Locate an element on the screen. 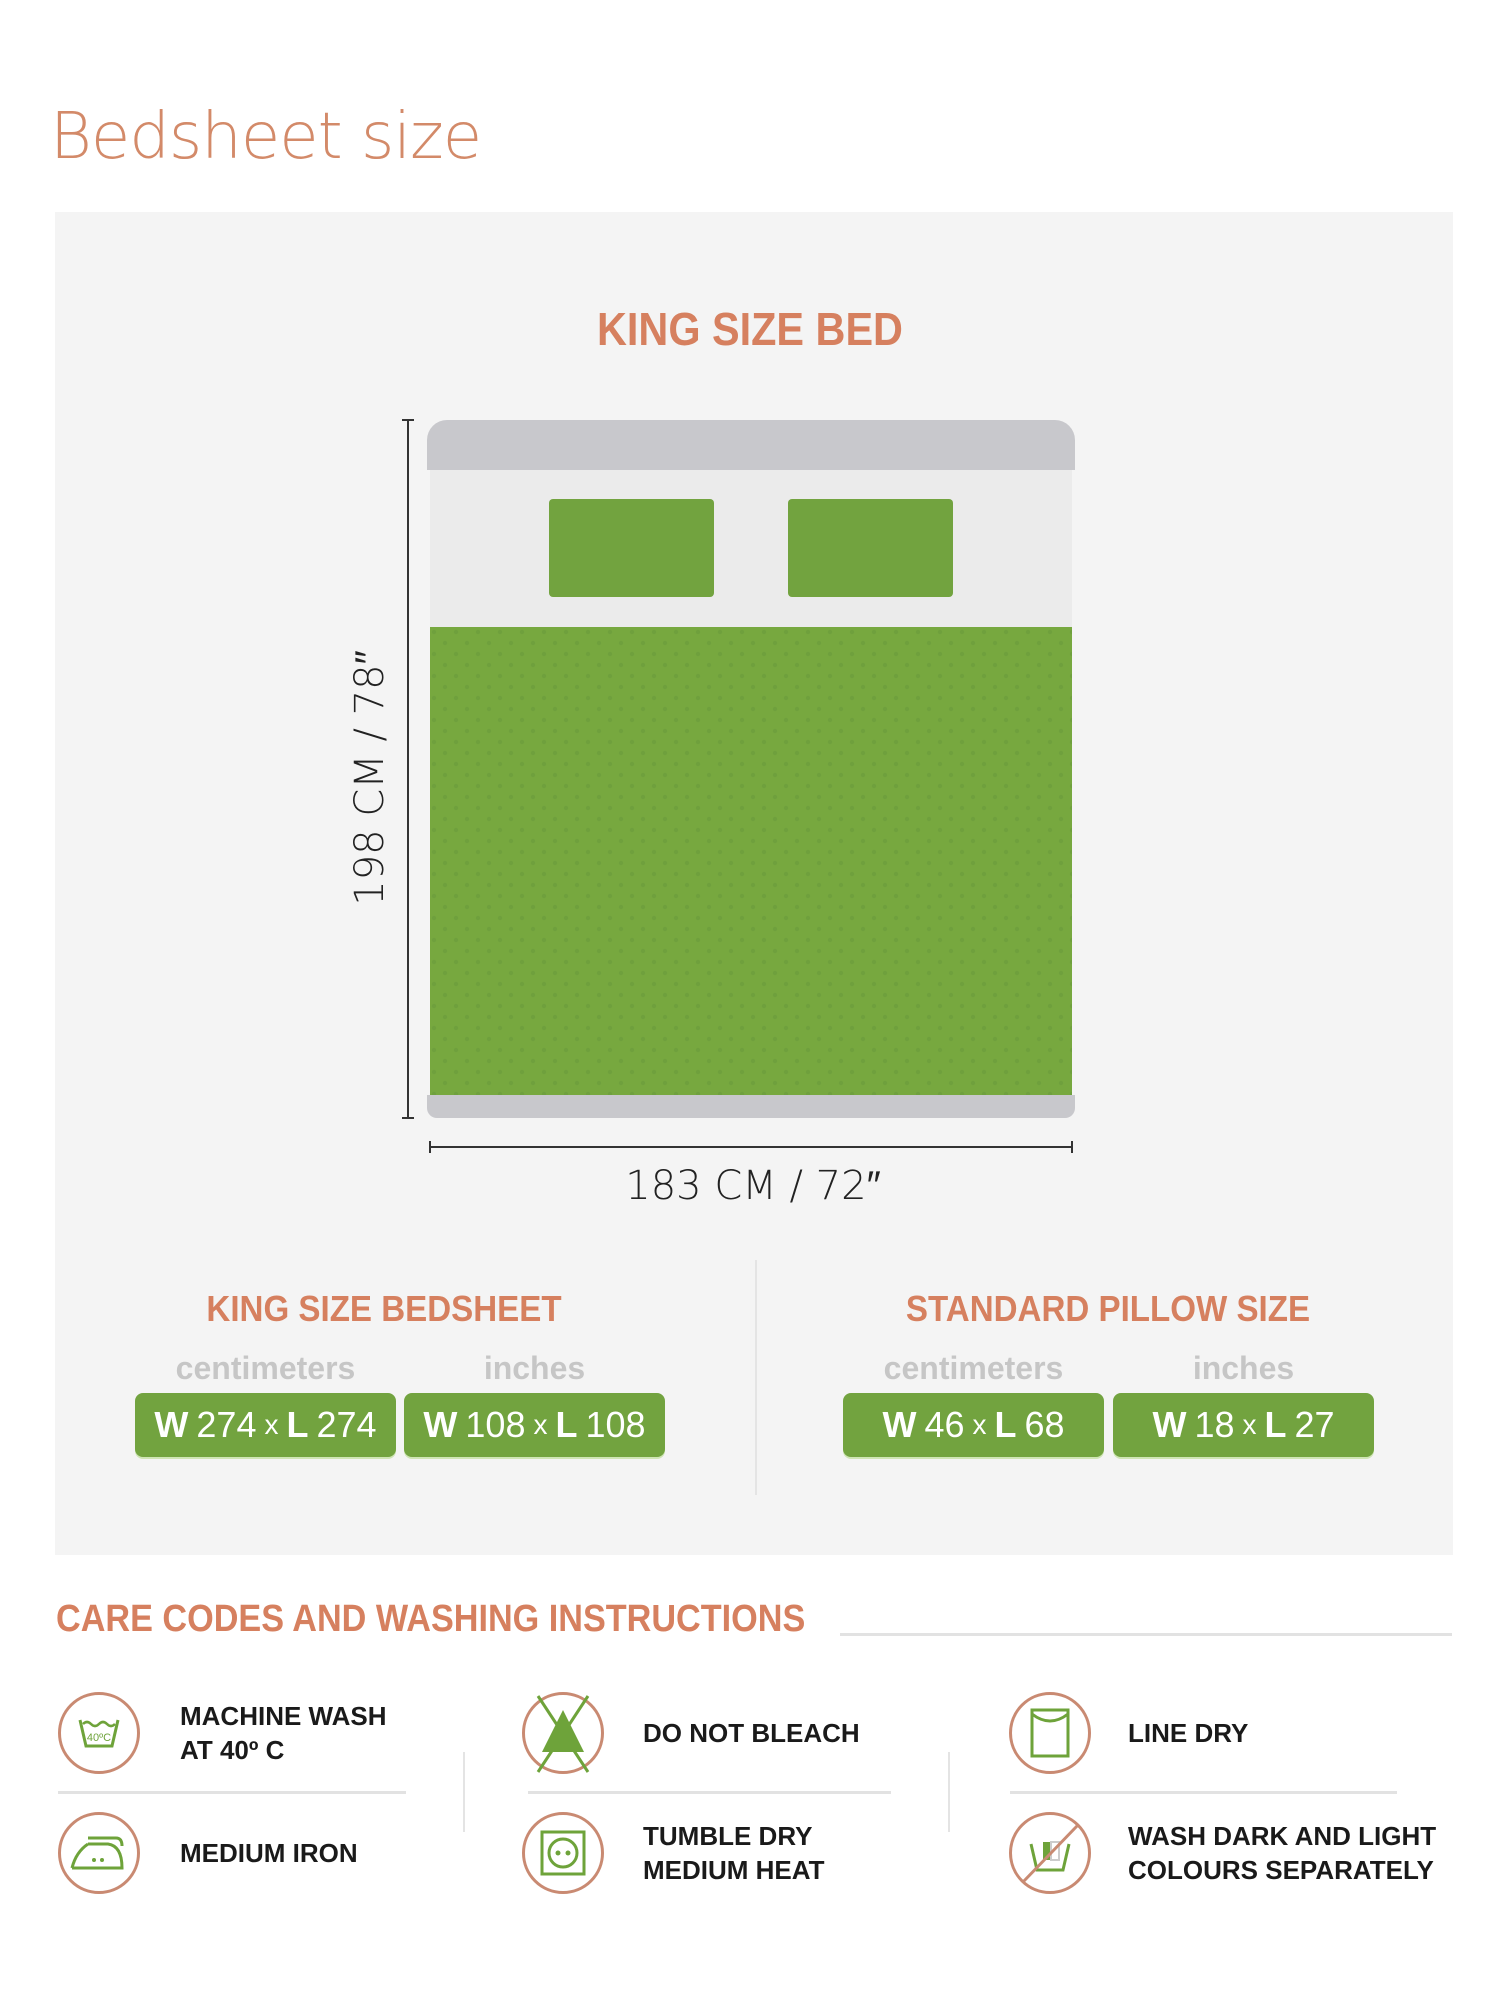 The image size is (1500, 2000). care-heading: CARE CODES AND WASHING INSTRUCTIONS is located at coordinates (431, 1619).